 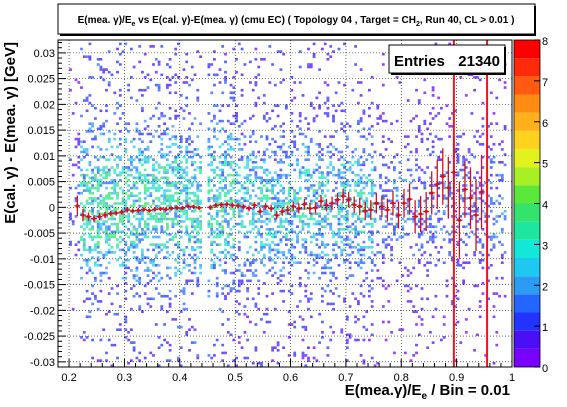 I want to click on profile-point, so click(x=132, y=211).